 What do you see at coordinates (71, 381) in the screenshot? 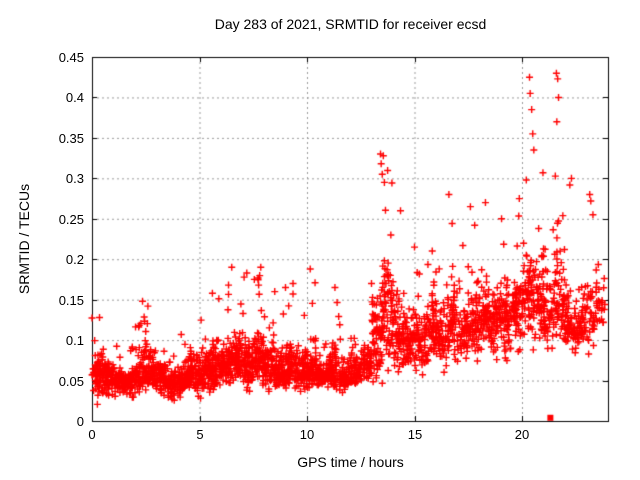
I see `y-tick-label: 0.05` at bounding box center [71, 381].